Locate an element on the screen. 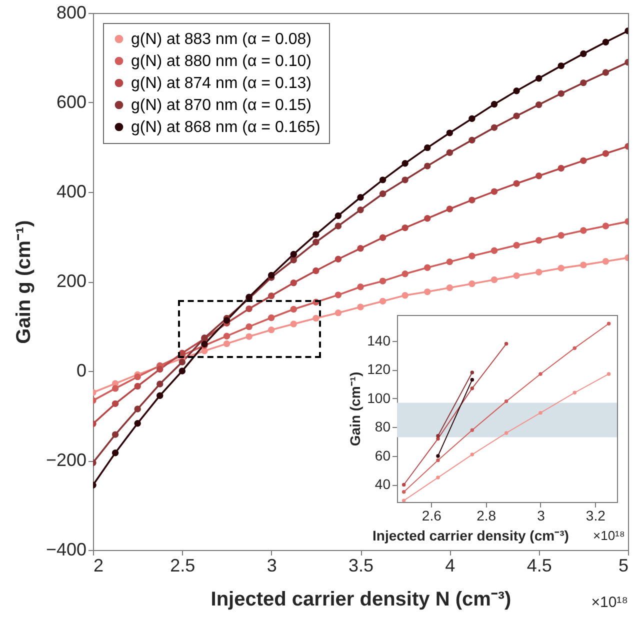 The image size is (636, 620). legend-label: g(N) at 874 nm (α = 0.13) is located at coordinates (221, 83).